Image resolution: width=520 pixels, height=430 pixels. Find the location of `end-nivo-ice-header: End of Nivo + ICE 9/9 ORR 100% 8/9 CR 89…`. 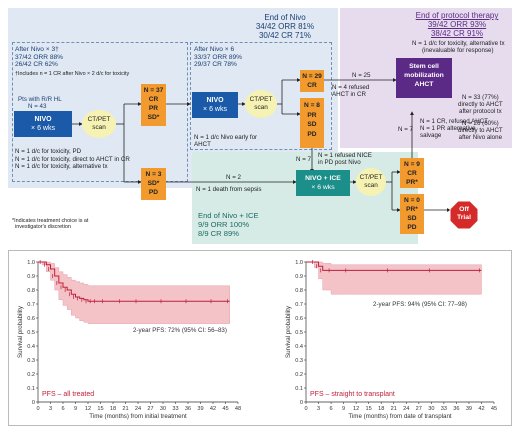

end-nivo-ice-header: End of Nivo + ICE 9/9 ORR 100% 8/9 CR 89… is located at coordinates (228, 224).